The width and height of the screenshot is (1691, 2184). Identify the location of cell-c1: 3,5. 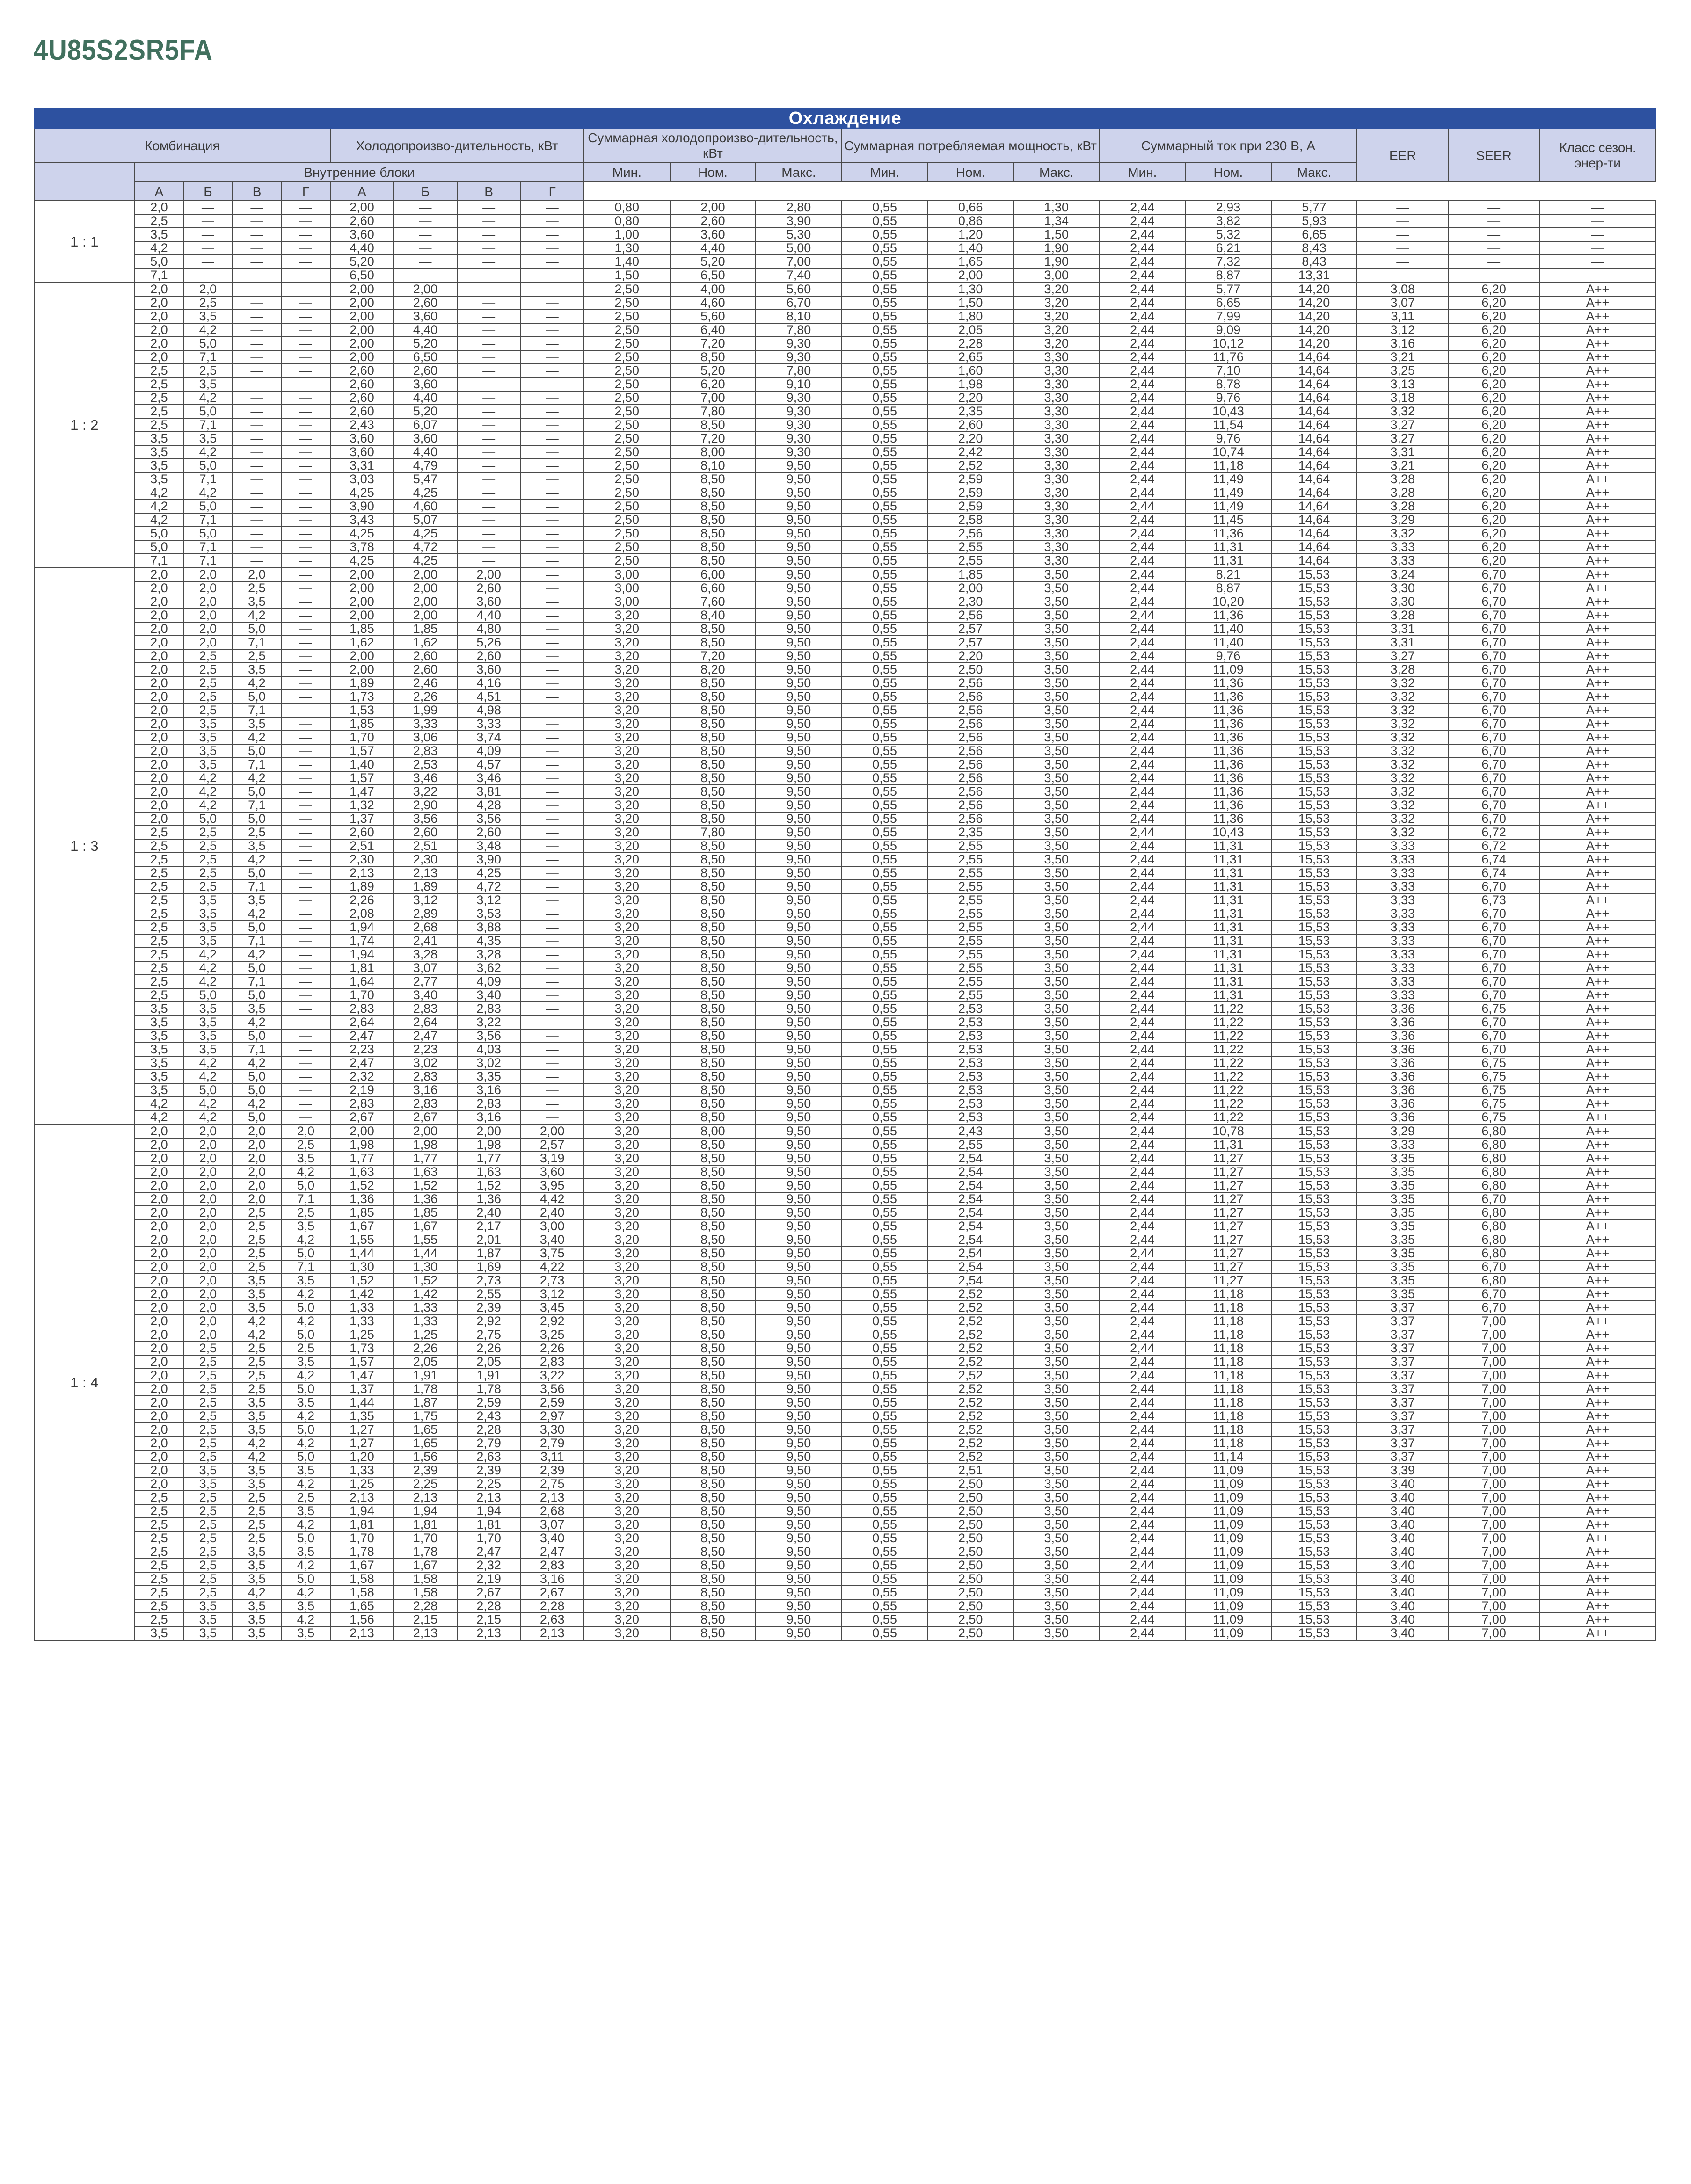
(208, 914).